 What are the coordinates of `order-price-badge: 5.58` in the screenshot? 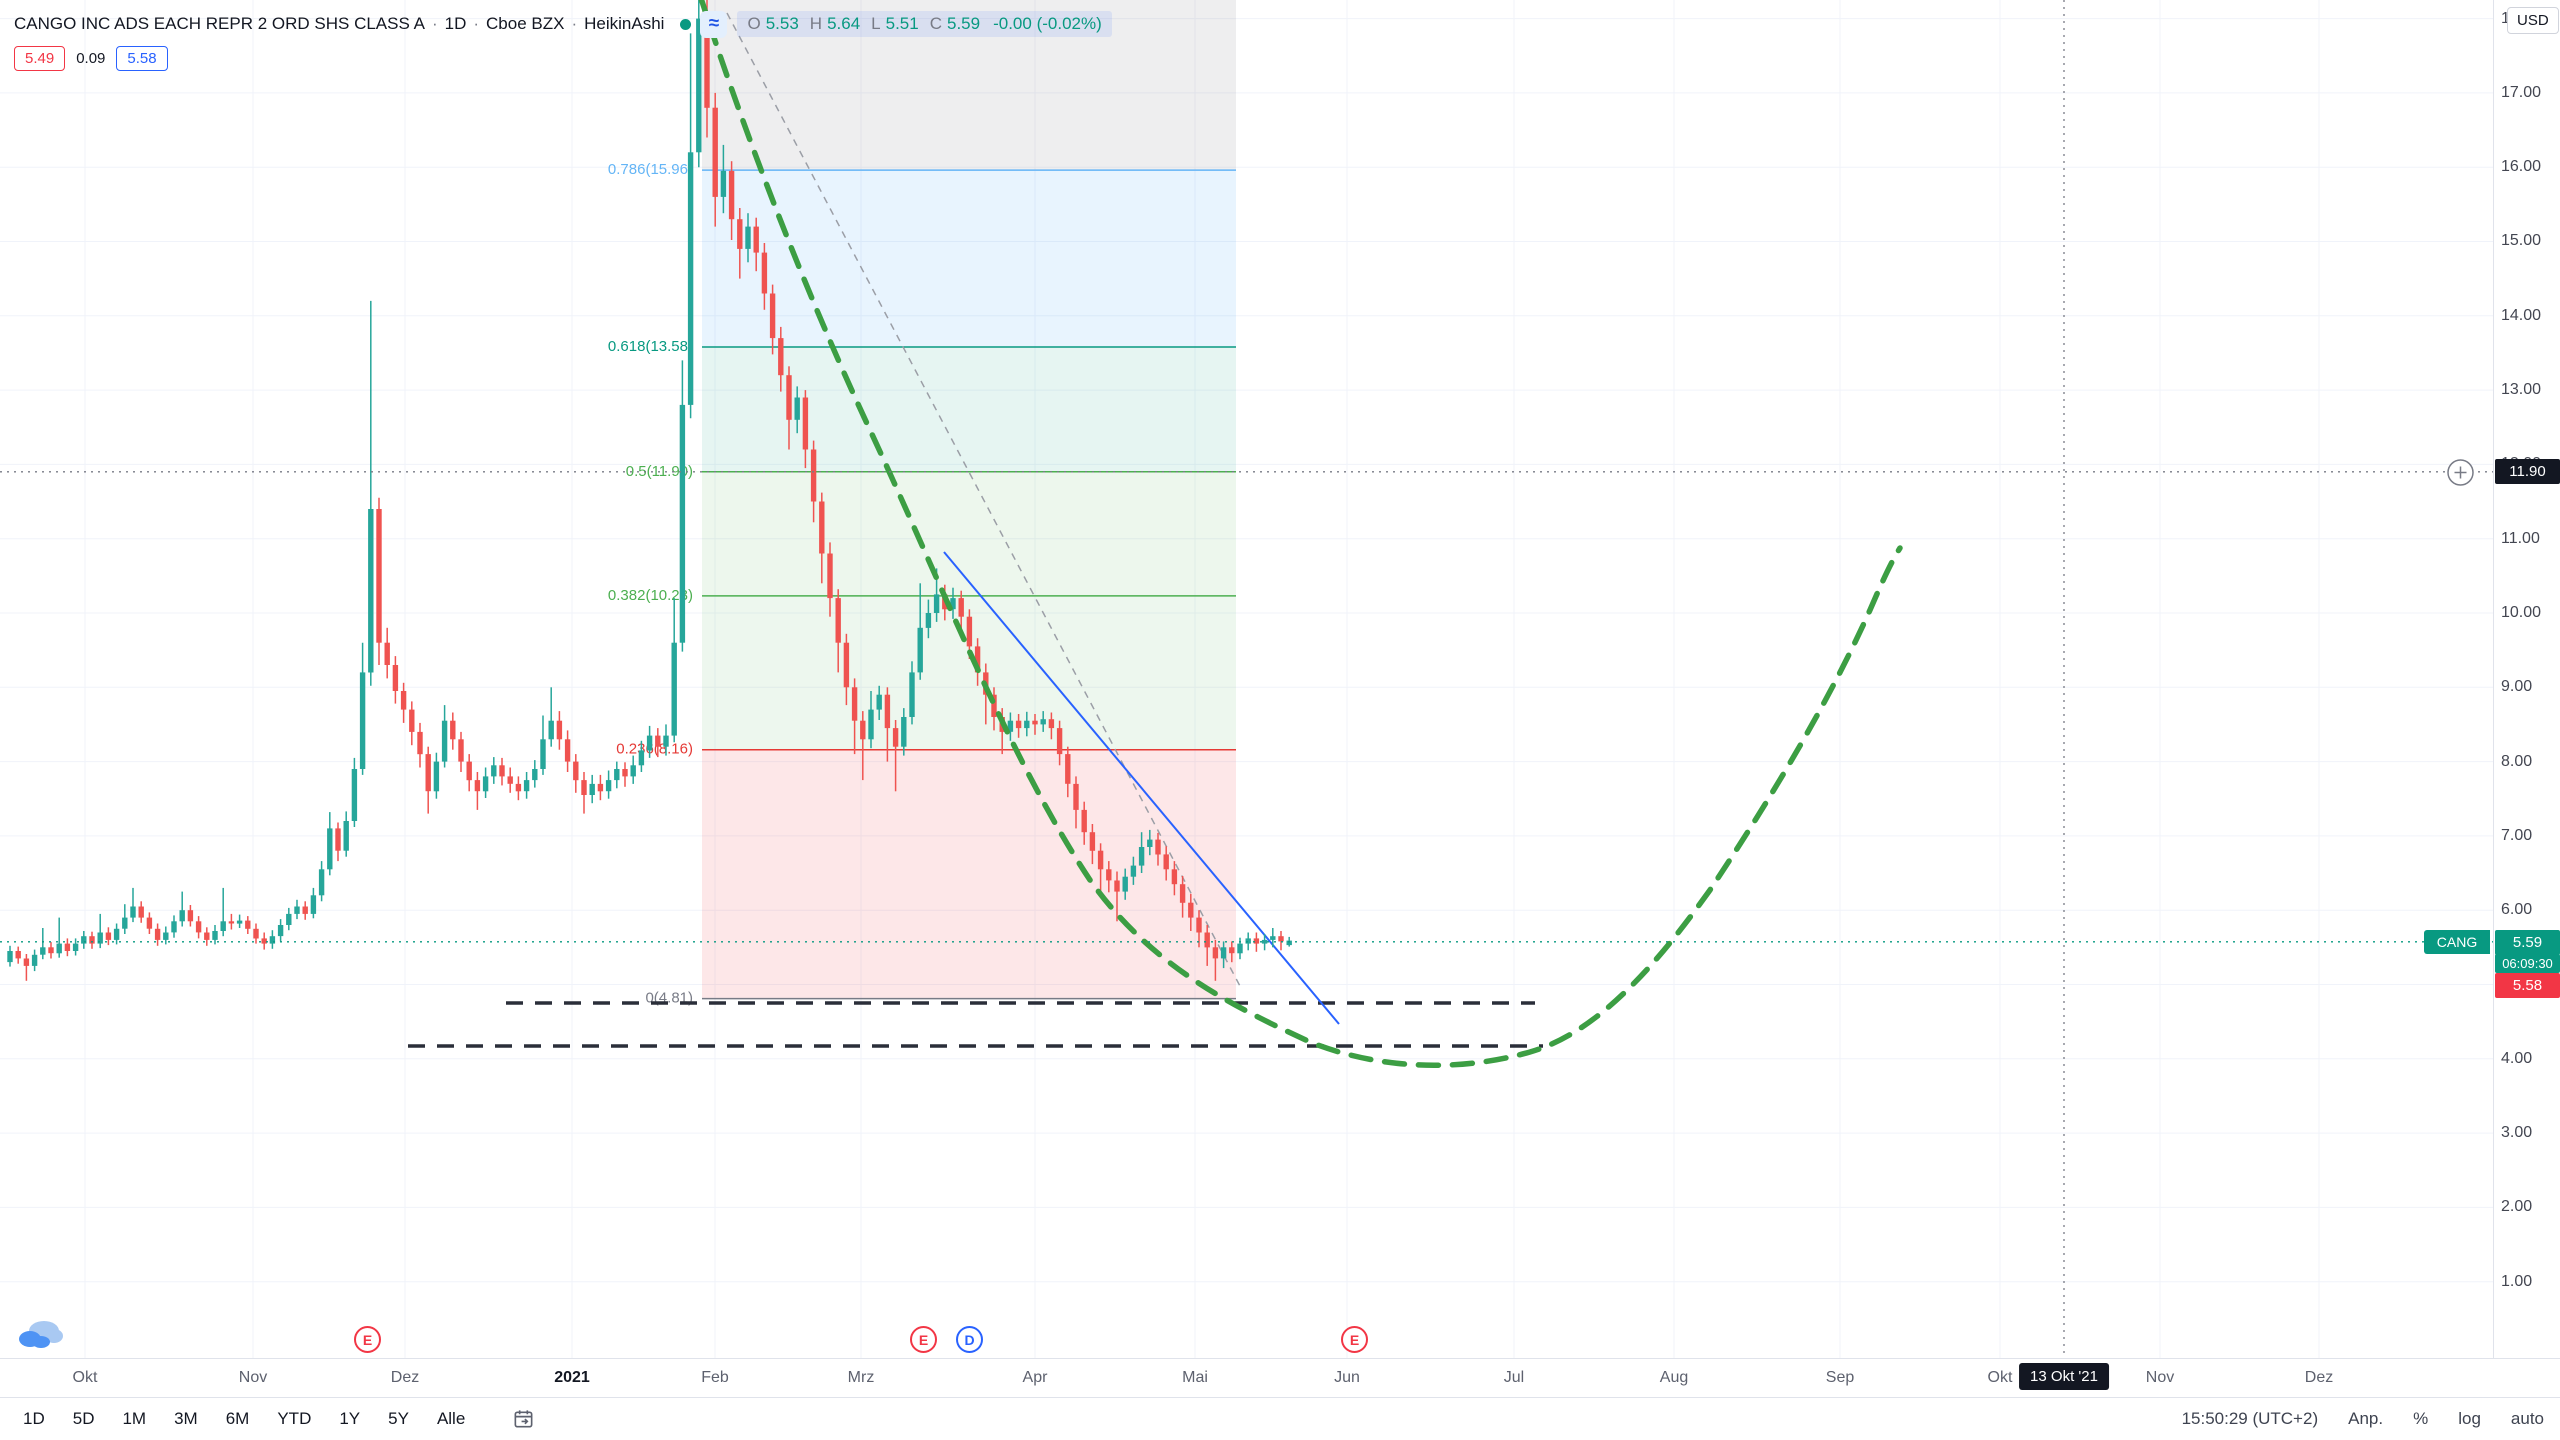 It's located at (2527, 985).